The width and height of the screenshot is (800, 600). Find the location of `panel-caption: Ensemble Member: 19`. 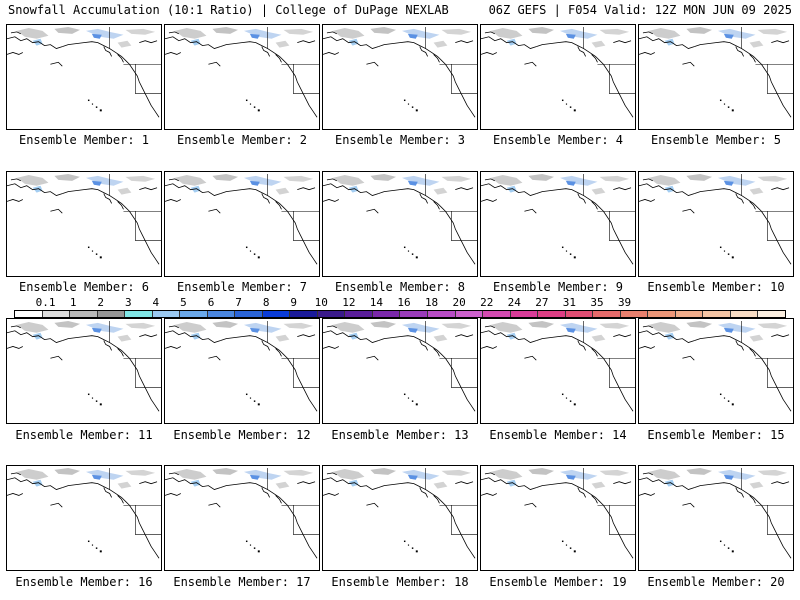

panel-caption: Ensemble Member: 19 is located at coordinates (558, 582).